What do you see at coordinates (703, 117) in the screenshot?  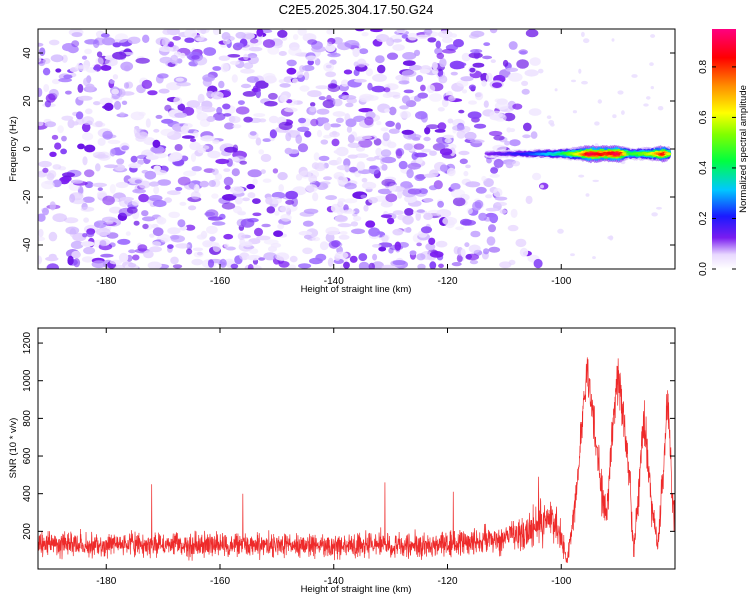 I see `colorbar-tick-label: 0.6` at bounding box center [703, 117].